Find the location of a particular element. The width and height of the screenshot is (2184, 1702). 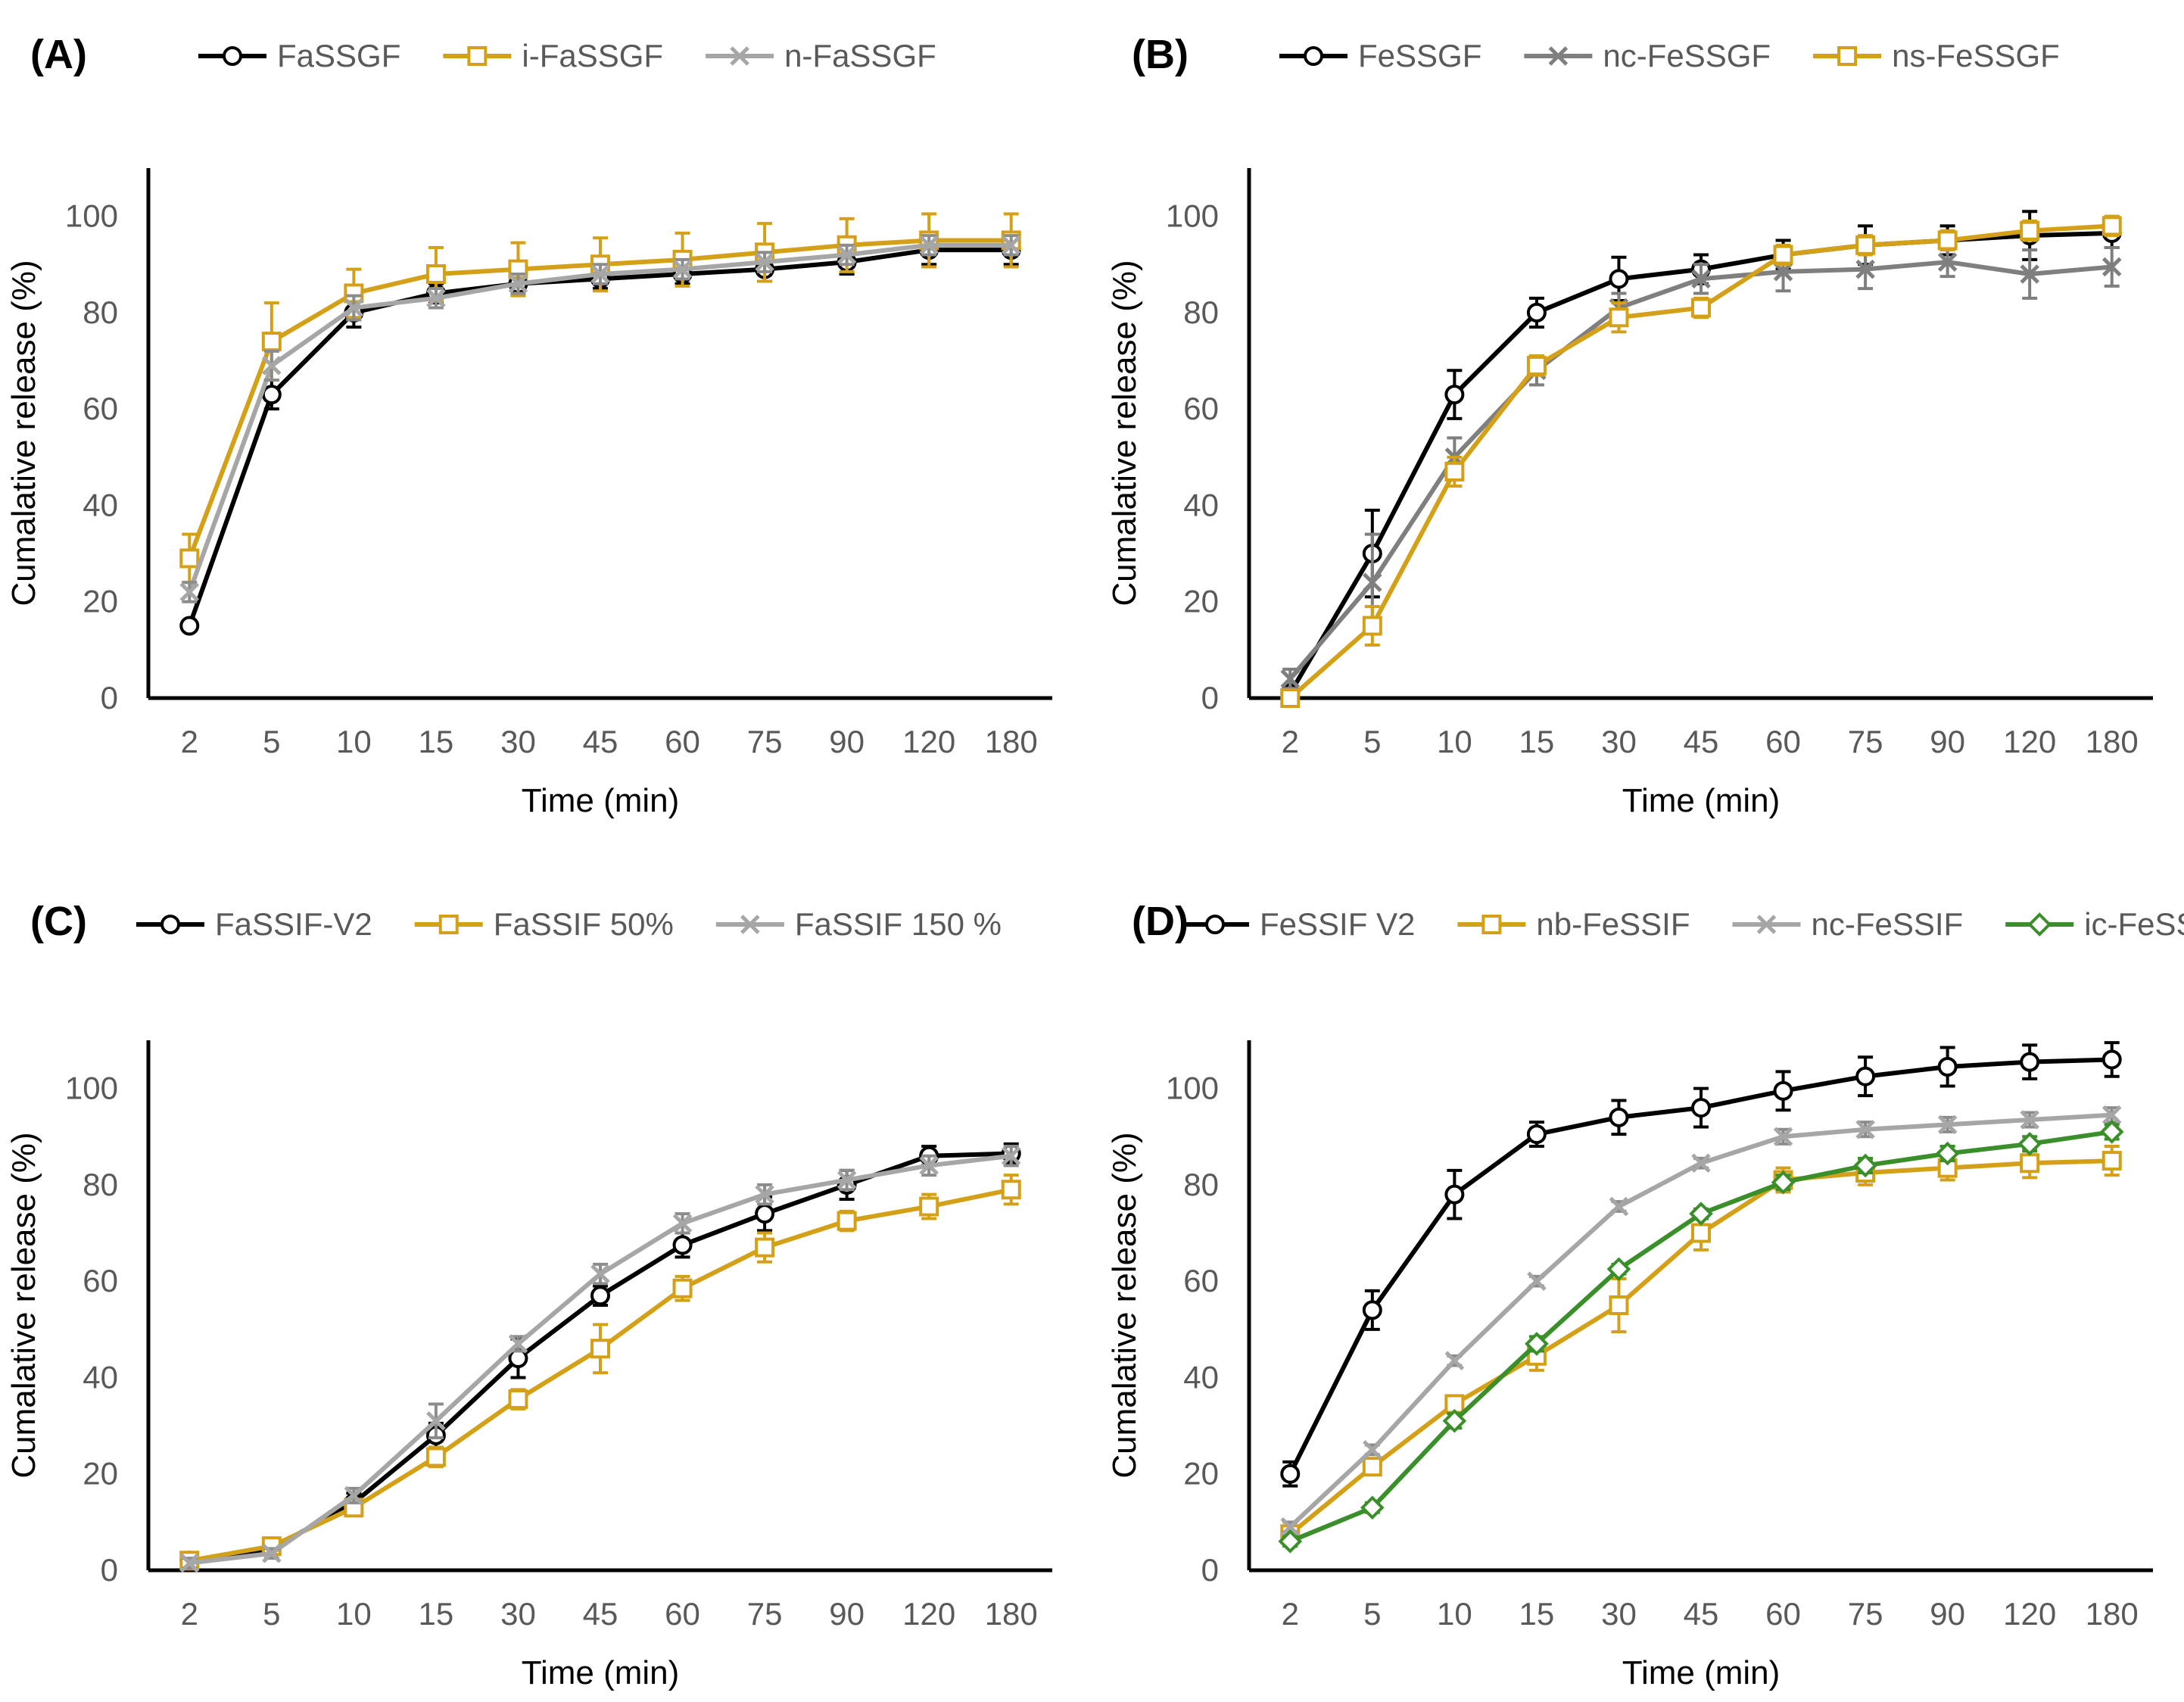

panel-b-xtick-60: 60 is located at coordinates (1783, 741).